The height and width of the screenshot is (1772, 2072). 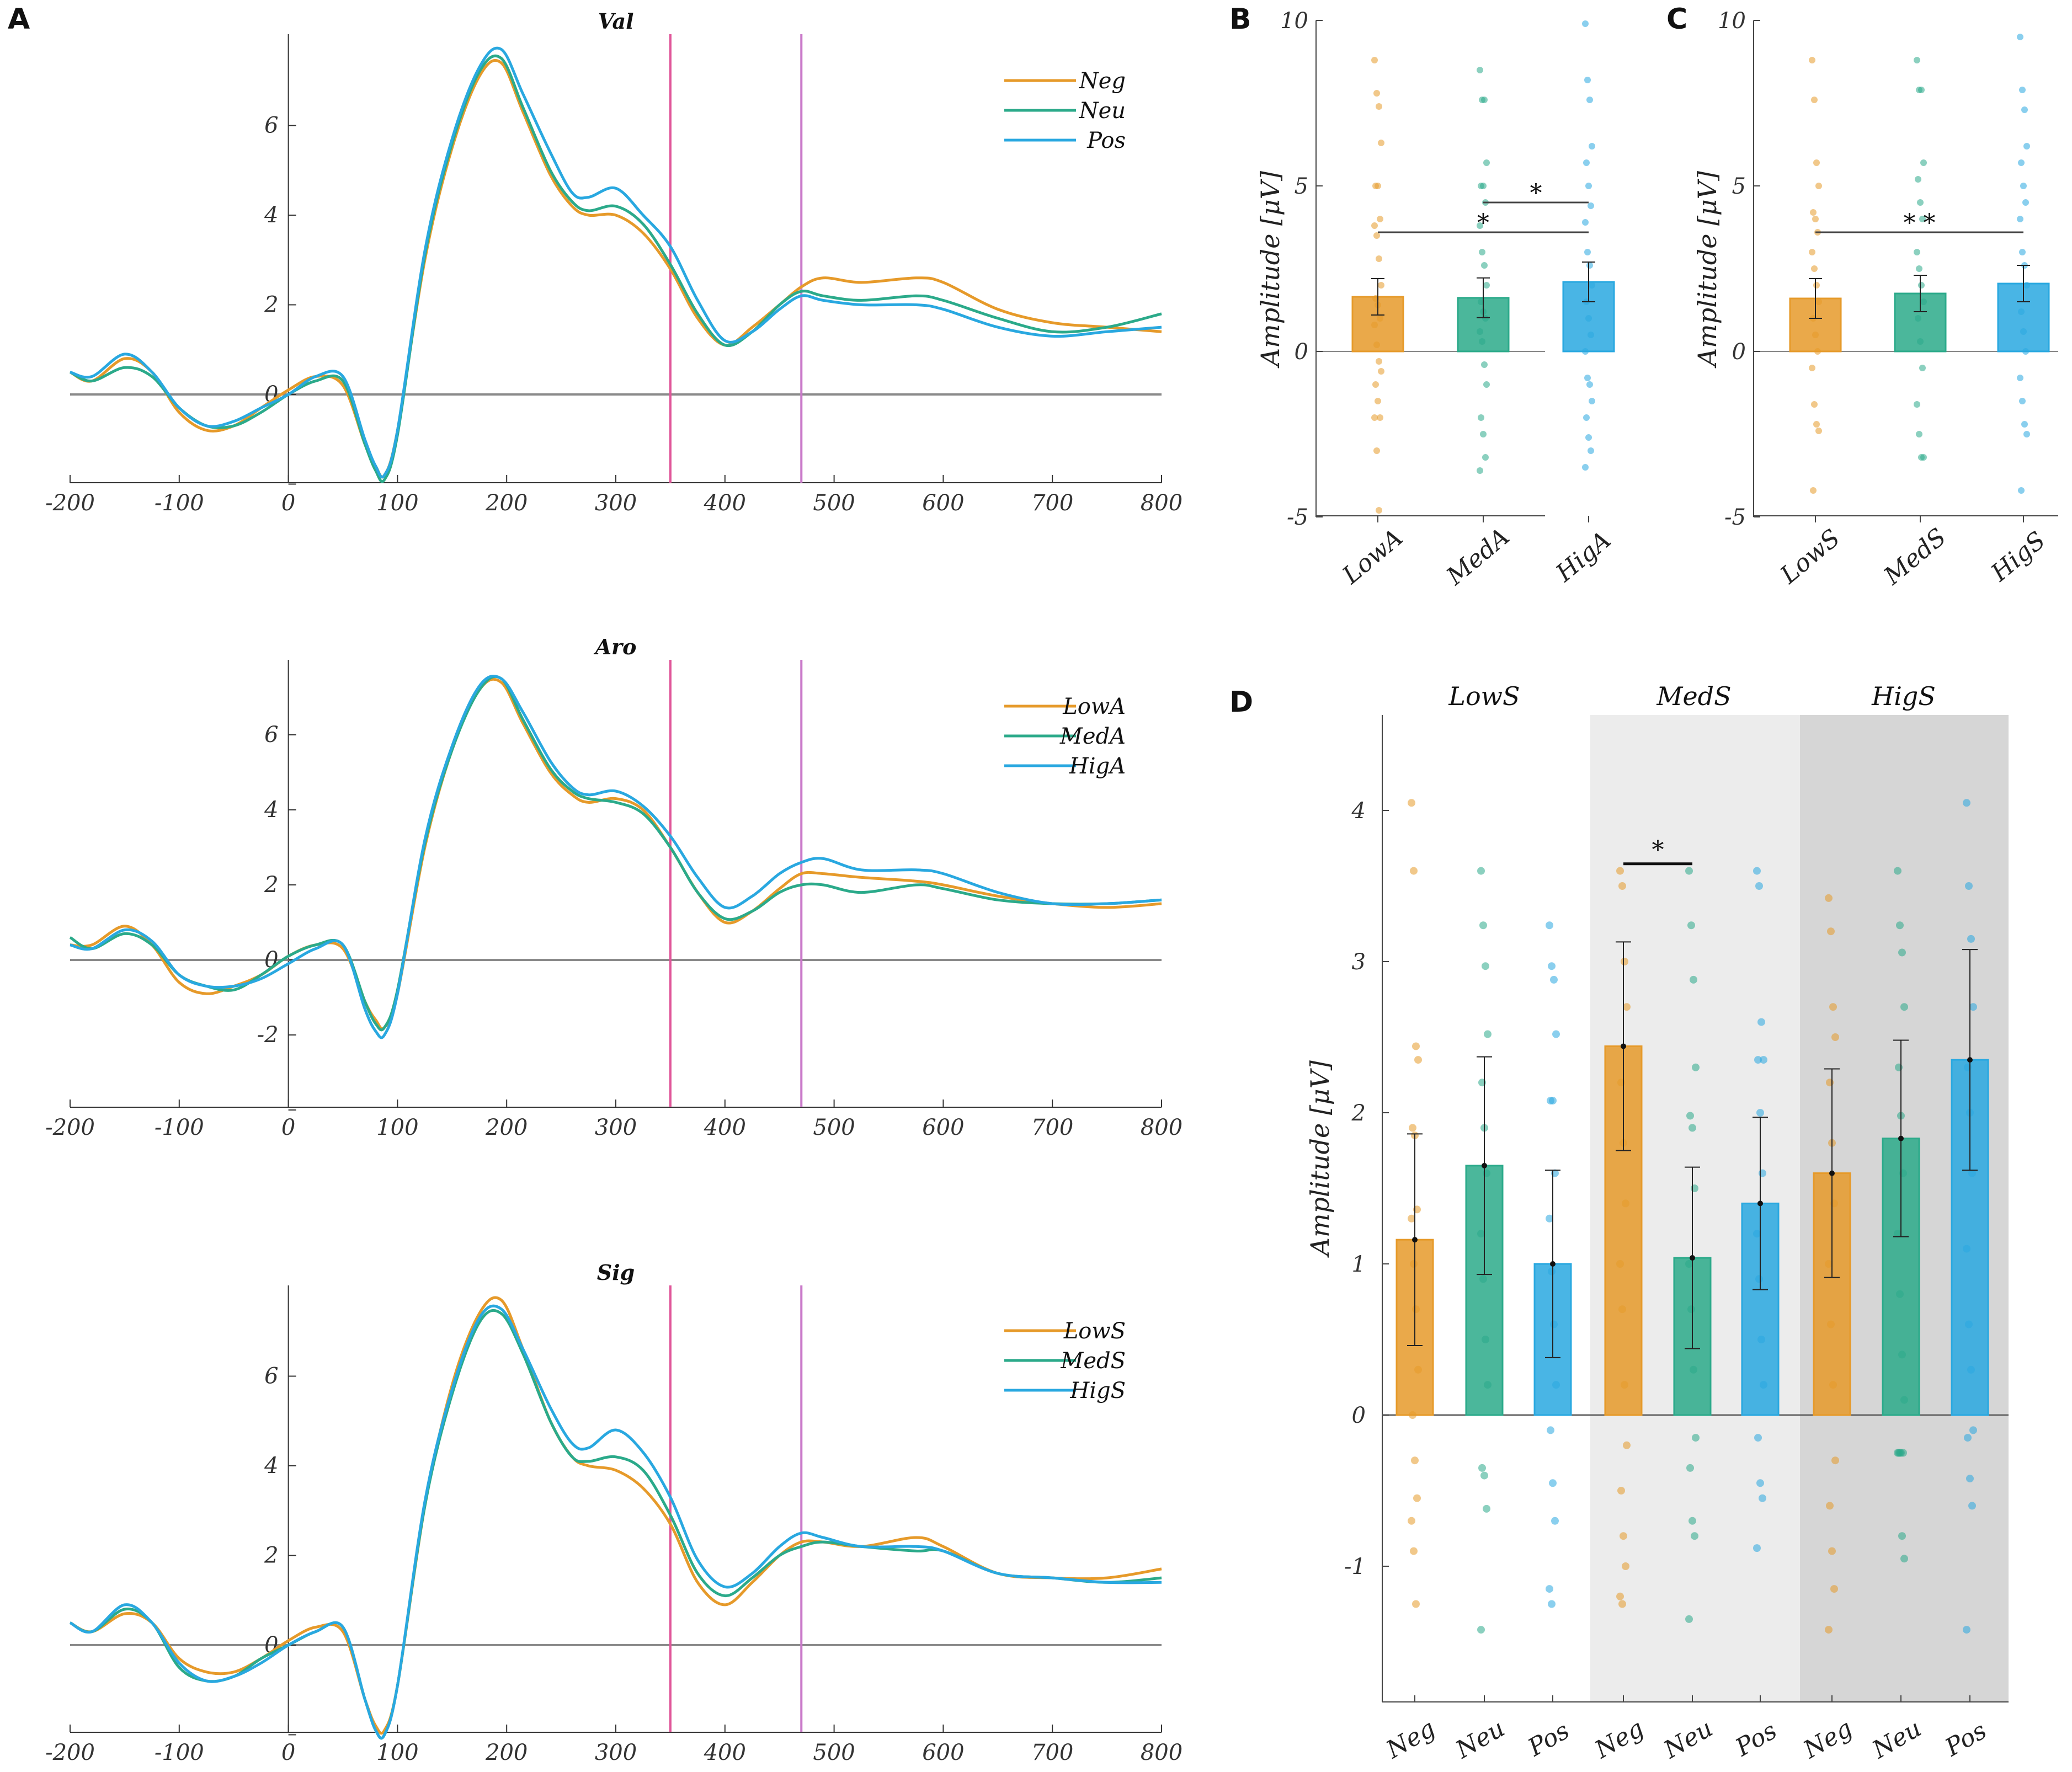 What do you see at coordinates (1920, 223) in the screenshot?
I see `significance-label: * *` at bounding box center [1920, 223].